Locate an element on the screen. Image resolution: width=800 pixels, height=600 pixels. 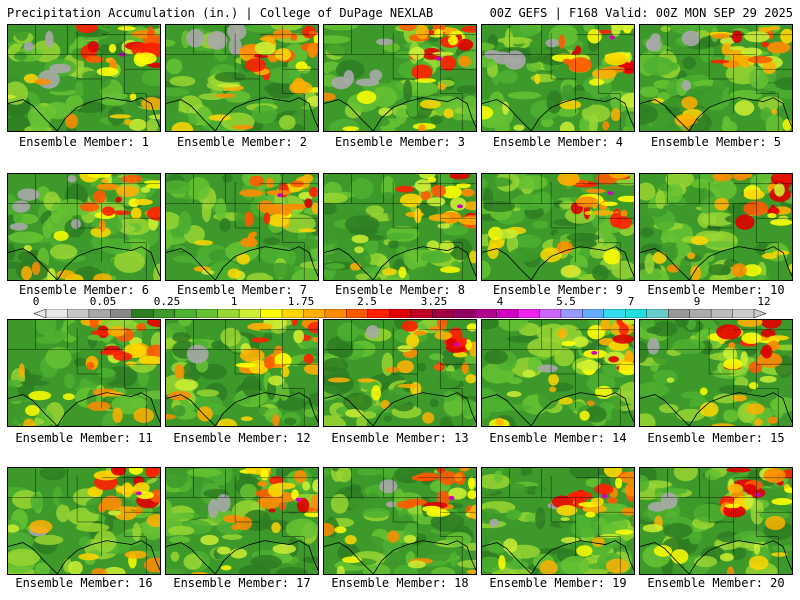
colorbar-arrow-right is located at coordinates (759, 313).